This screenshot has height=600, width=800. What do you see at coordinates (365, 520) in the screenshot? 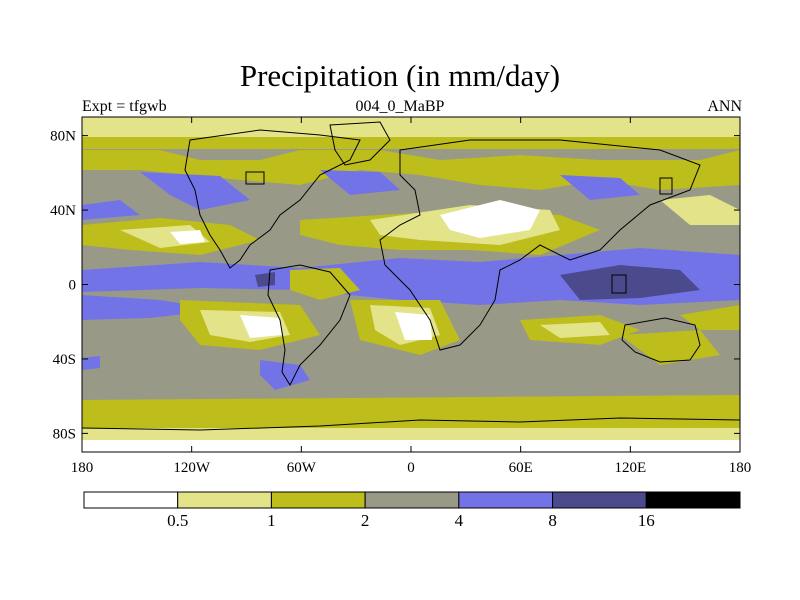
I see `colorbar-level-label: 2` at bounding box center [365, 520].